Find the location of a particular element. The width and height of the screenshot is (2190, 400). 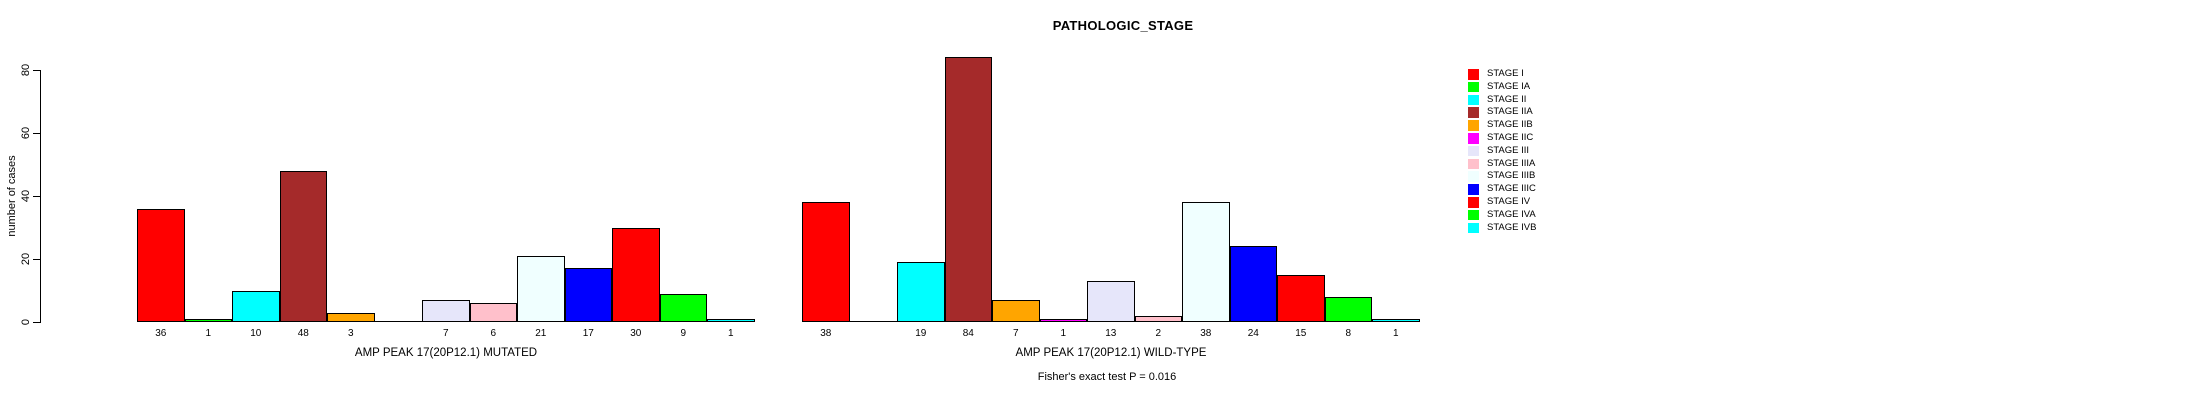

bar-stage-i-wild-type is located at coordinates (826, 262).